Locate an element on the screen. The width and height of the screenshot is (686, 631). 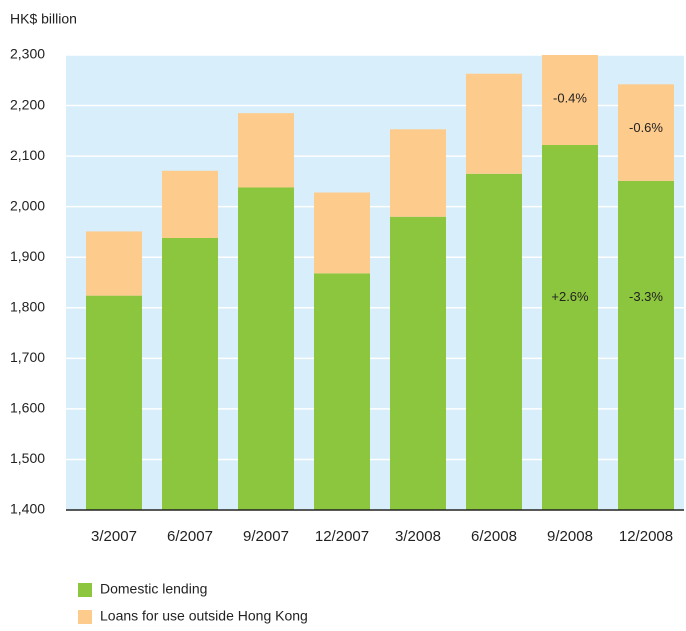
annotation: +2.6% is located at coordinates (570, 296).